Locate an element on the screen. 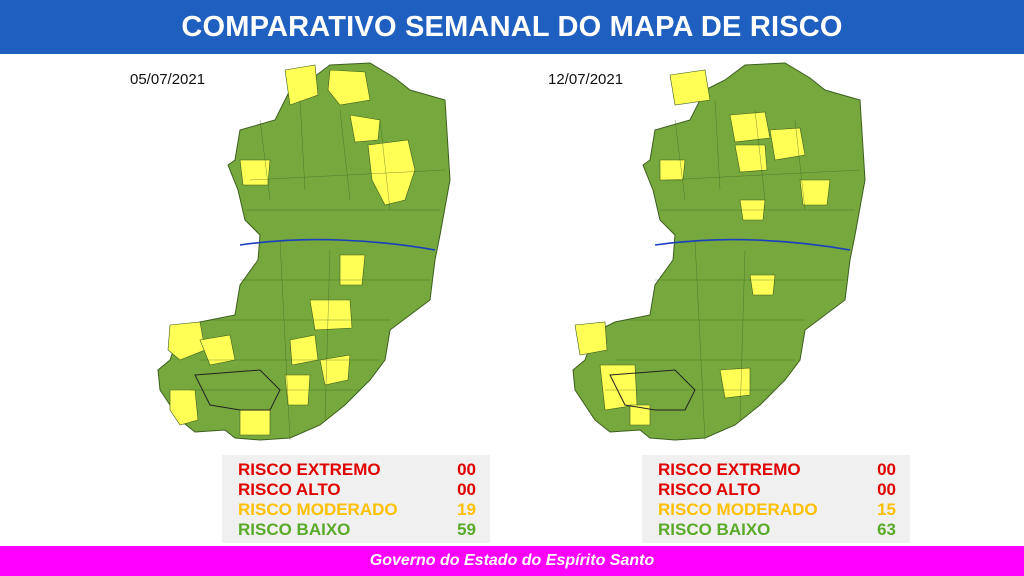  legend-row-moderado: RISCO MODERADO 19 is located at coordinates (357, 510).